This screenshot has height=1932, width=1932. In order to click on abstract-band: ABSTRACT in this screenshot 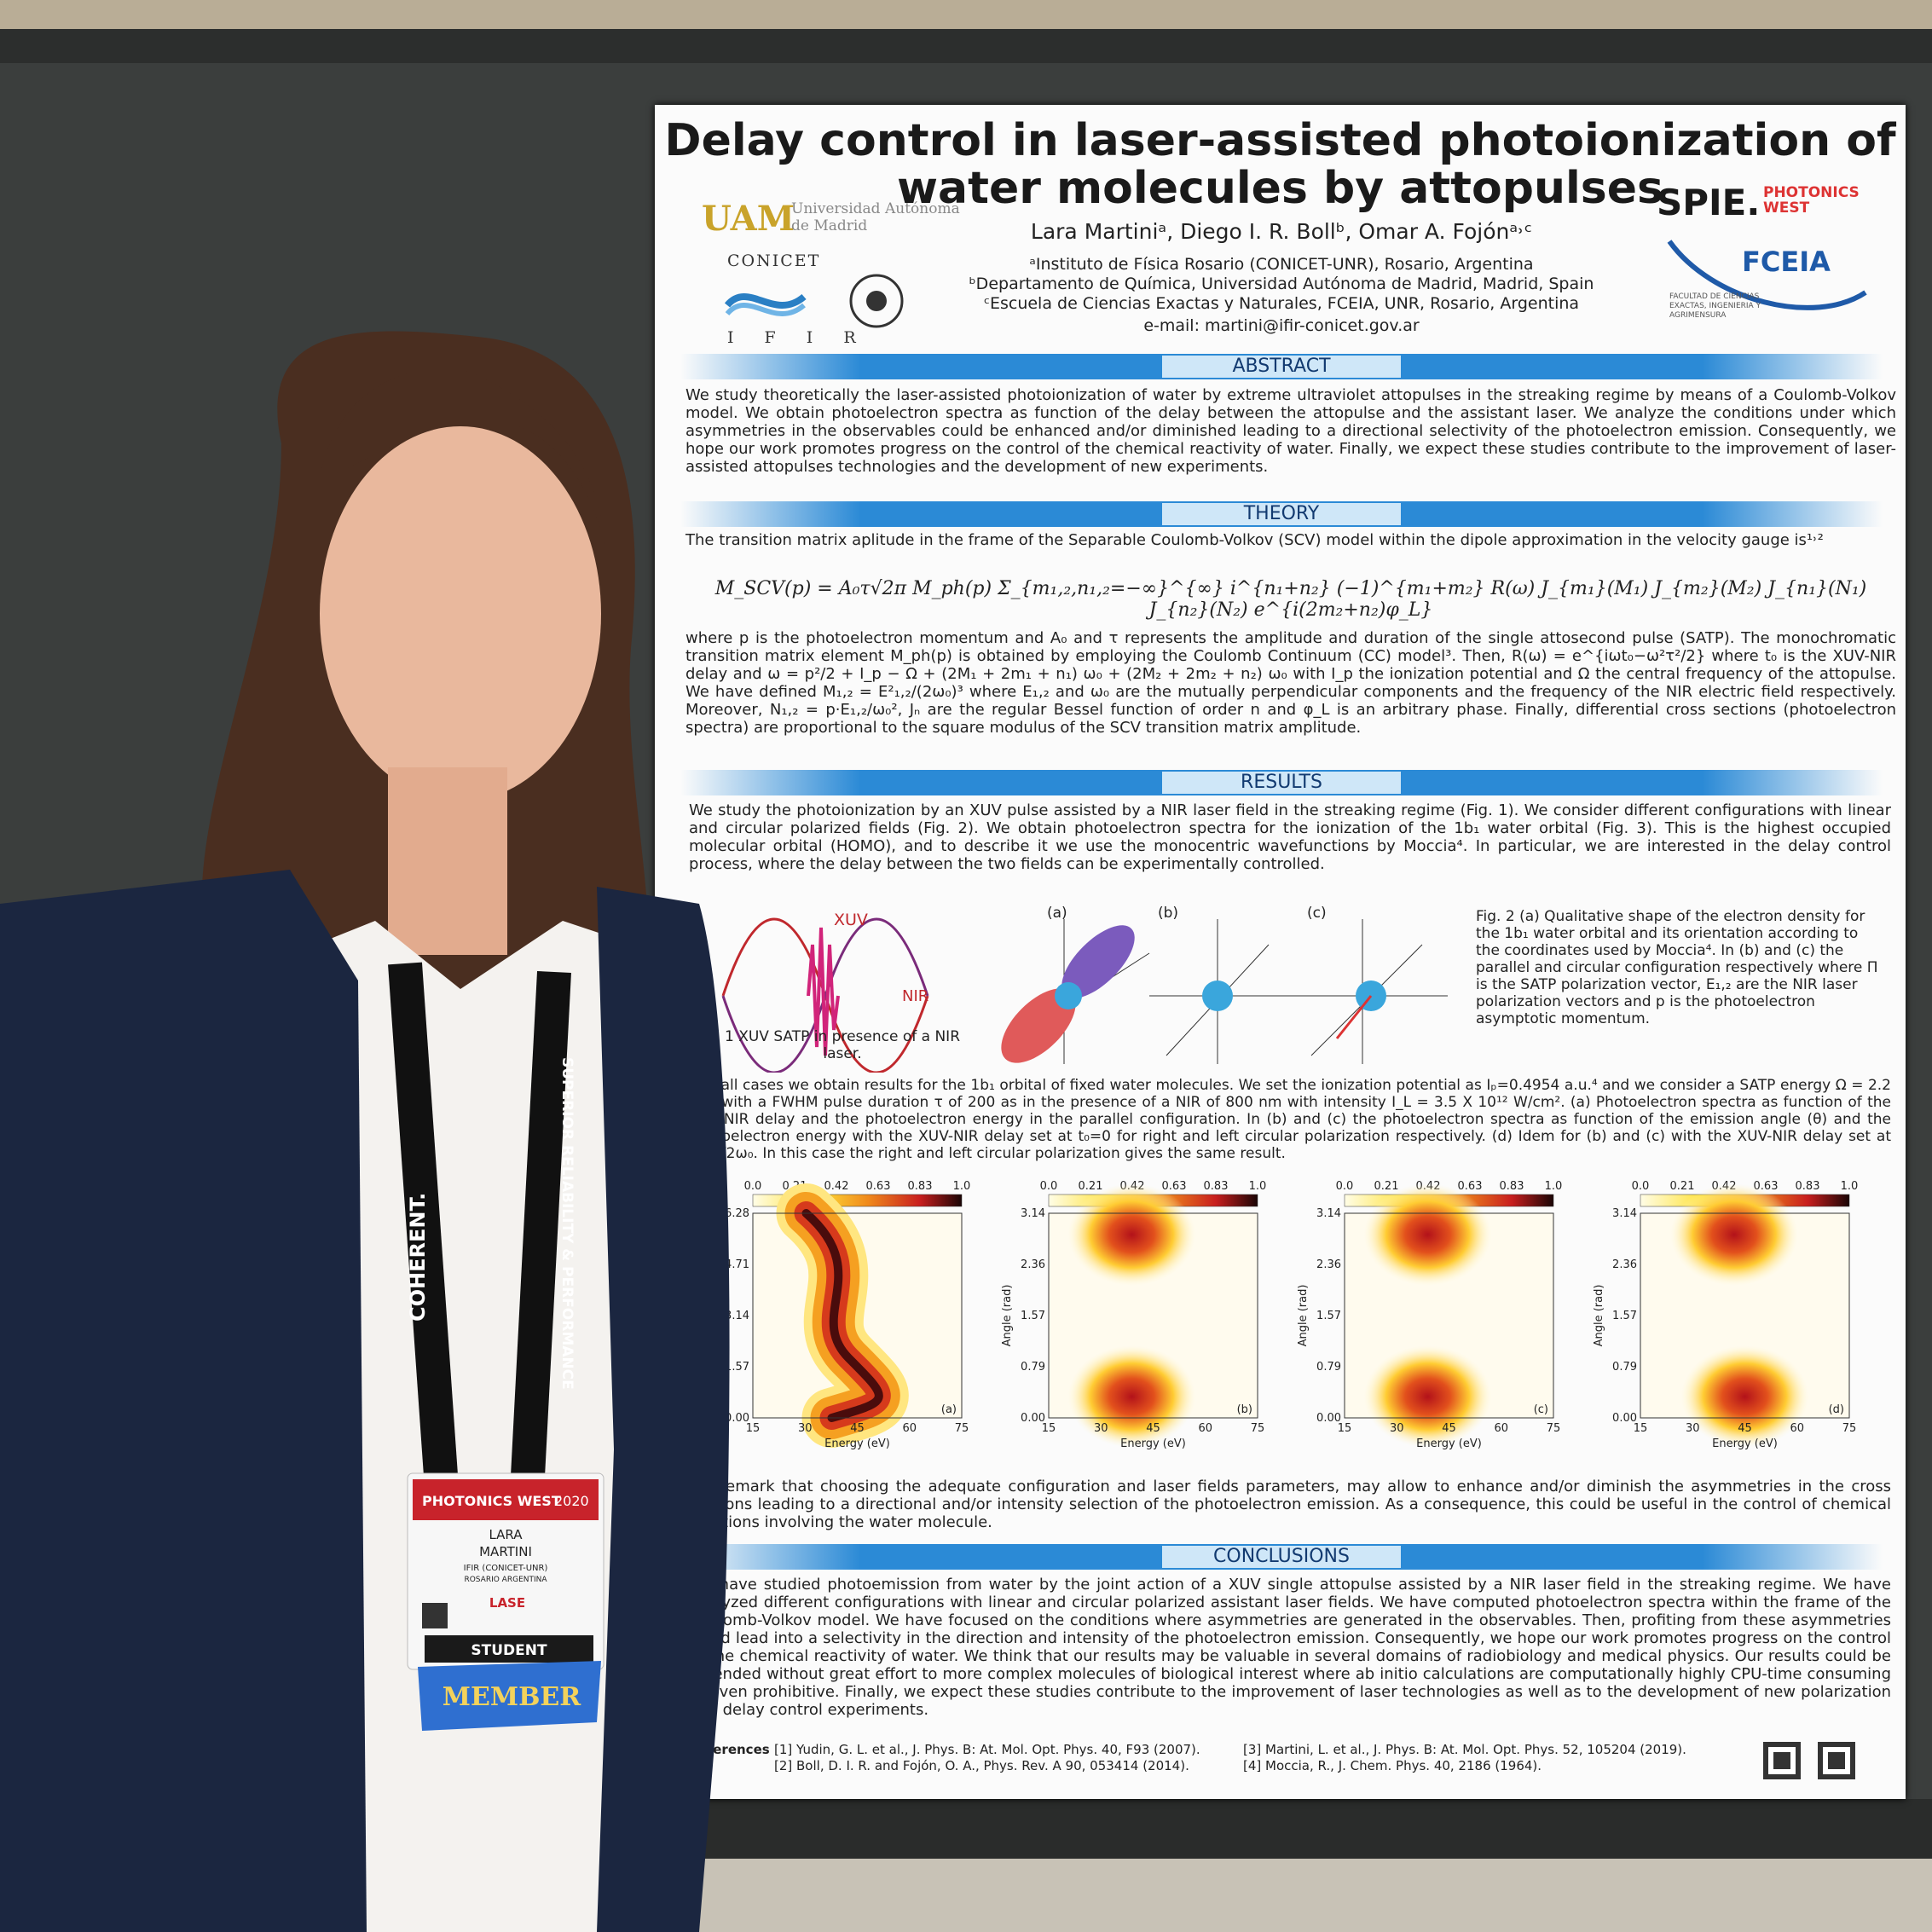, I will do `click(1281, 366)`.